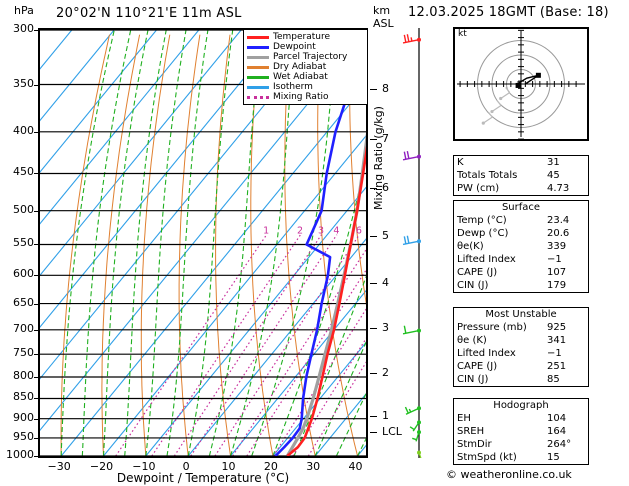 This screenshot has height=486, width=629. I want to click on mixing-ratio-label: 6, so click(359, 230).